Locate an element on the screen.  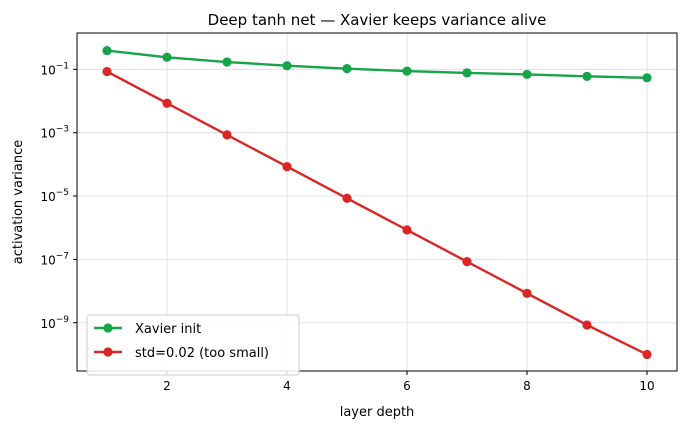
y-tick-label: 10⁻⁷ is located at coordinates (54, 259).